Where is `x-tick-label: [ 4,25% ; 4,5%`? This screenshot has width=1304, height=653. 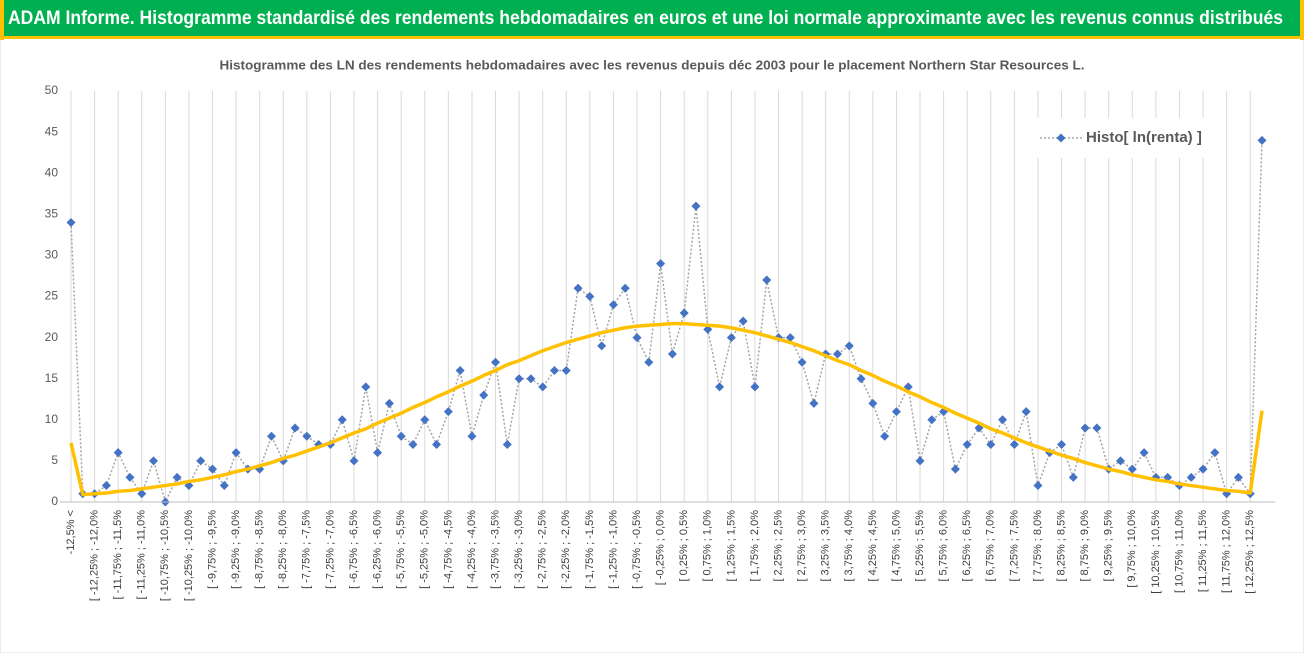 x-tick-label: [ 4,25% ; 4,5% is located at coordinates (873, 546).